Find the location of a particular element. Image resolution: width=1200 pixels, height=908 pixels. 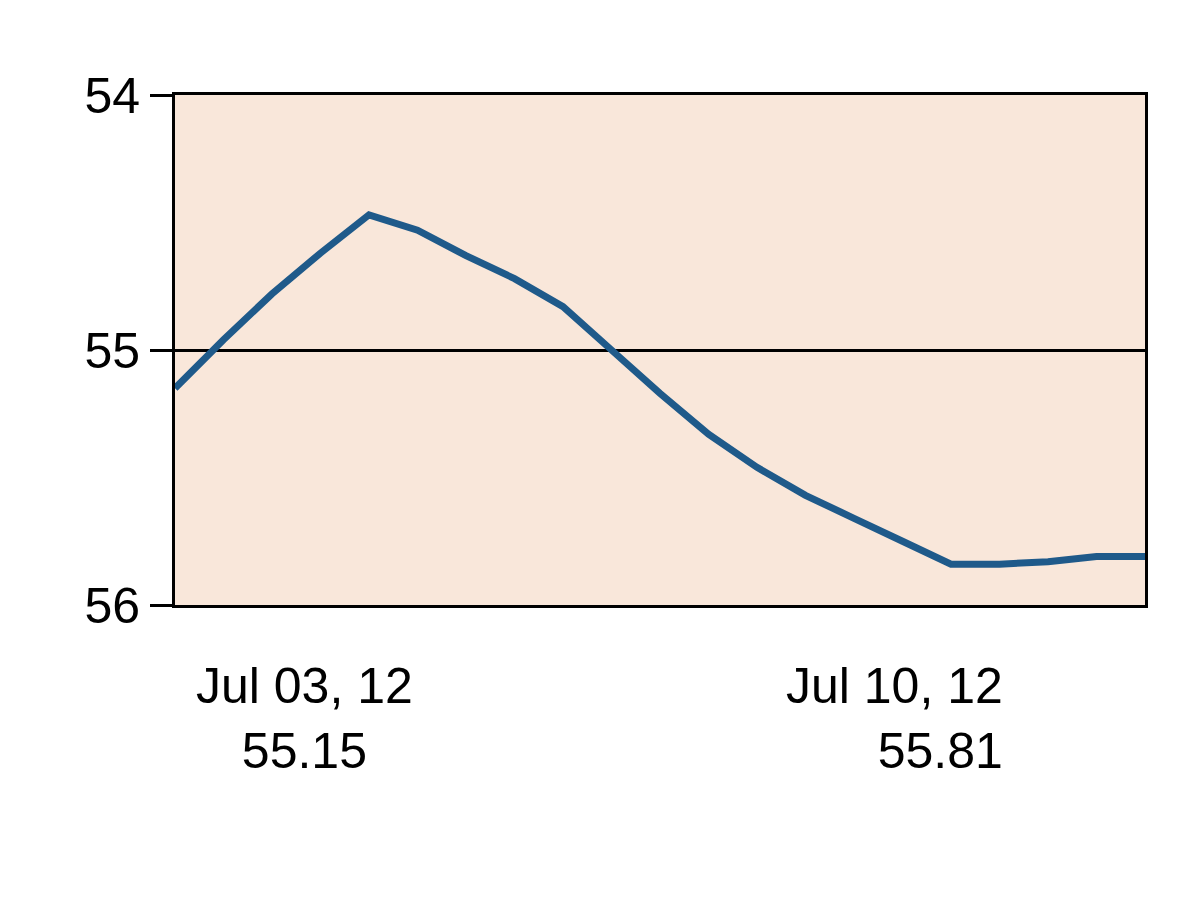

y-tick-label: 54 is located at coordinates (112, 95).